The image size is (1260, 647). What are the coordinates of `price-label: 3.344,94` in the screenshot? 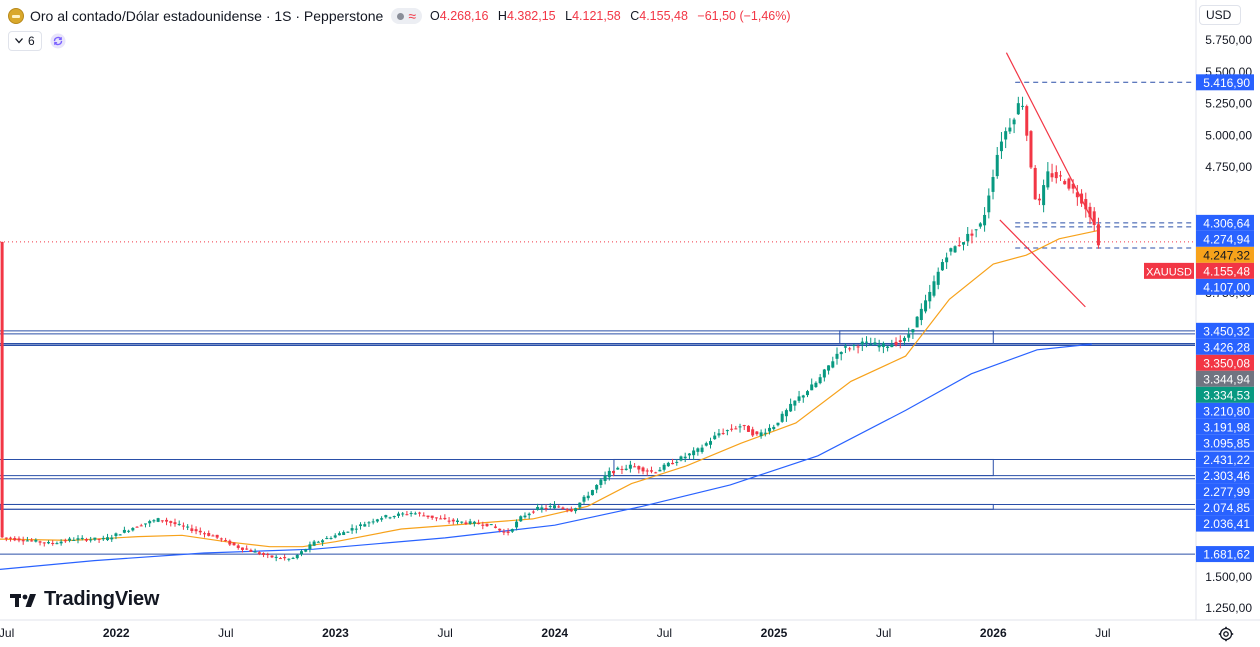 It's located at (1225, 378).